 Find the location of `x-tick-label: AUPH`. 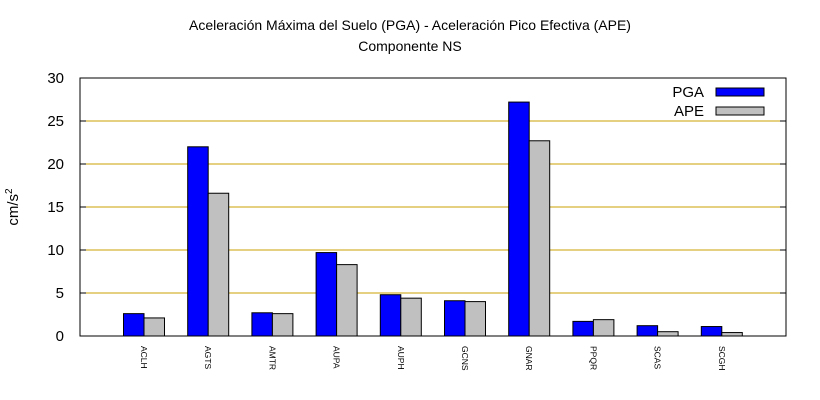

x-tick-label: AUPH is located at coordinates (401, 358).